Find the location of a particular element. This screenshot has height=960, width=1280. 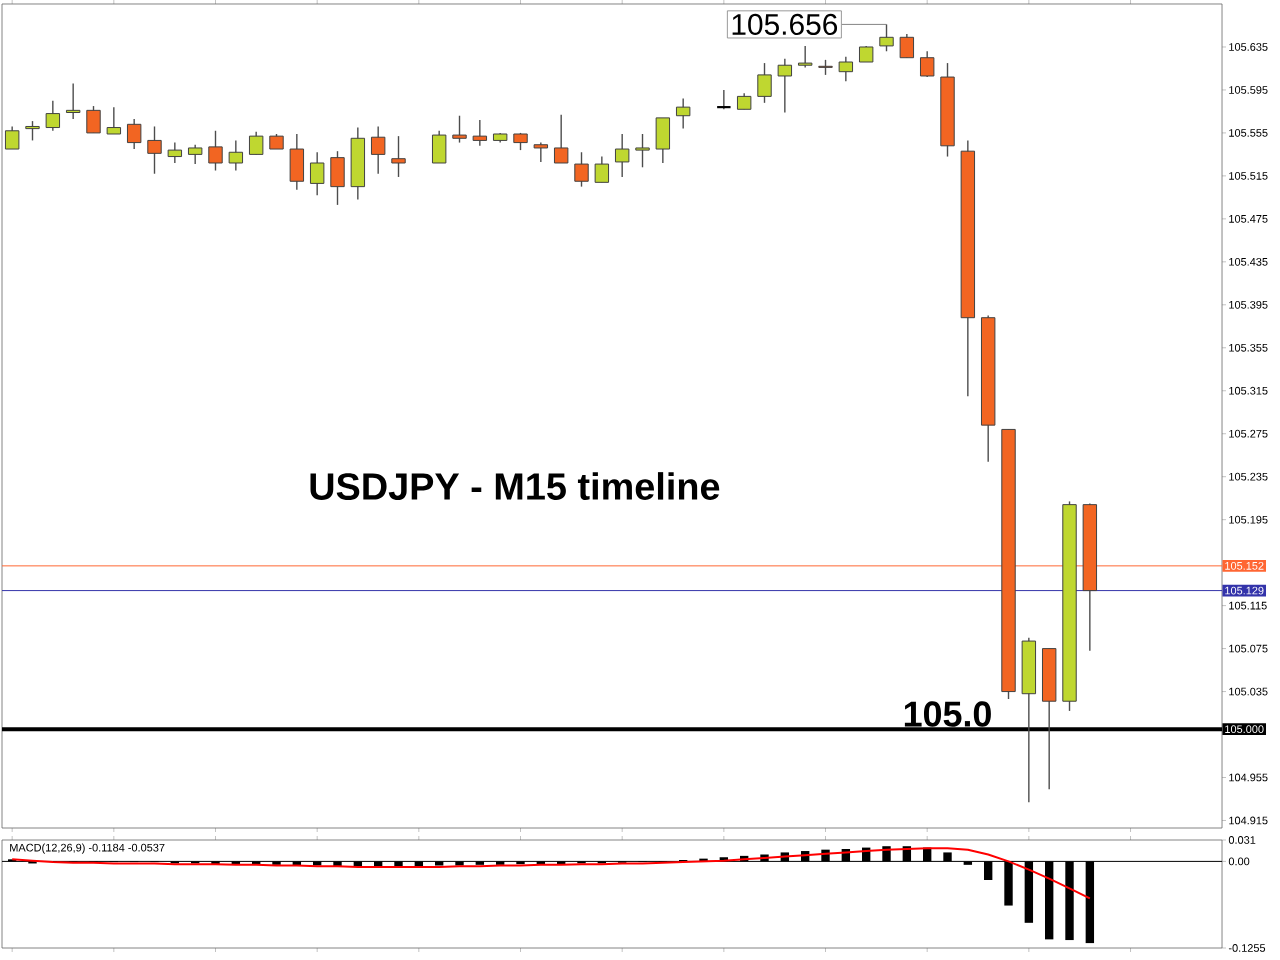

annotation: 105.0 is located at coordinates (947, 714).